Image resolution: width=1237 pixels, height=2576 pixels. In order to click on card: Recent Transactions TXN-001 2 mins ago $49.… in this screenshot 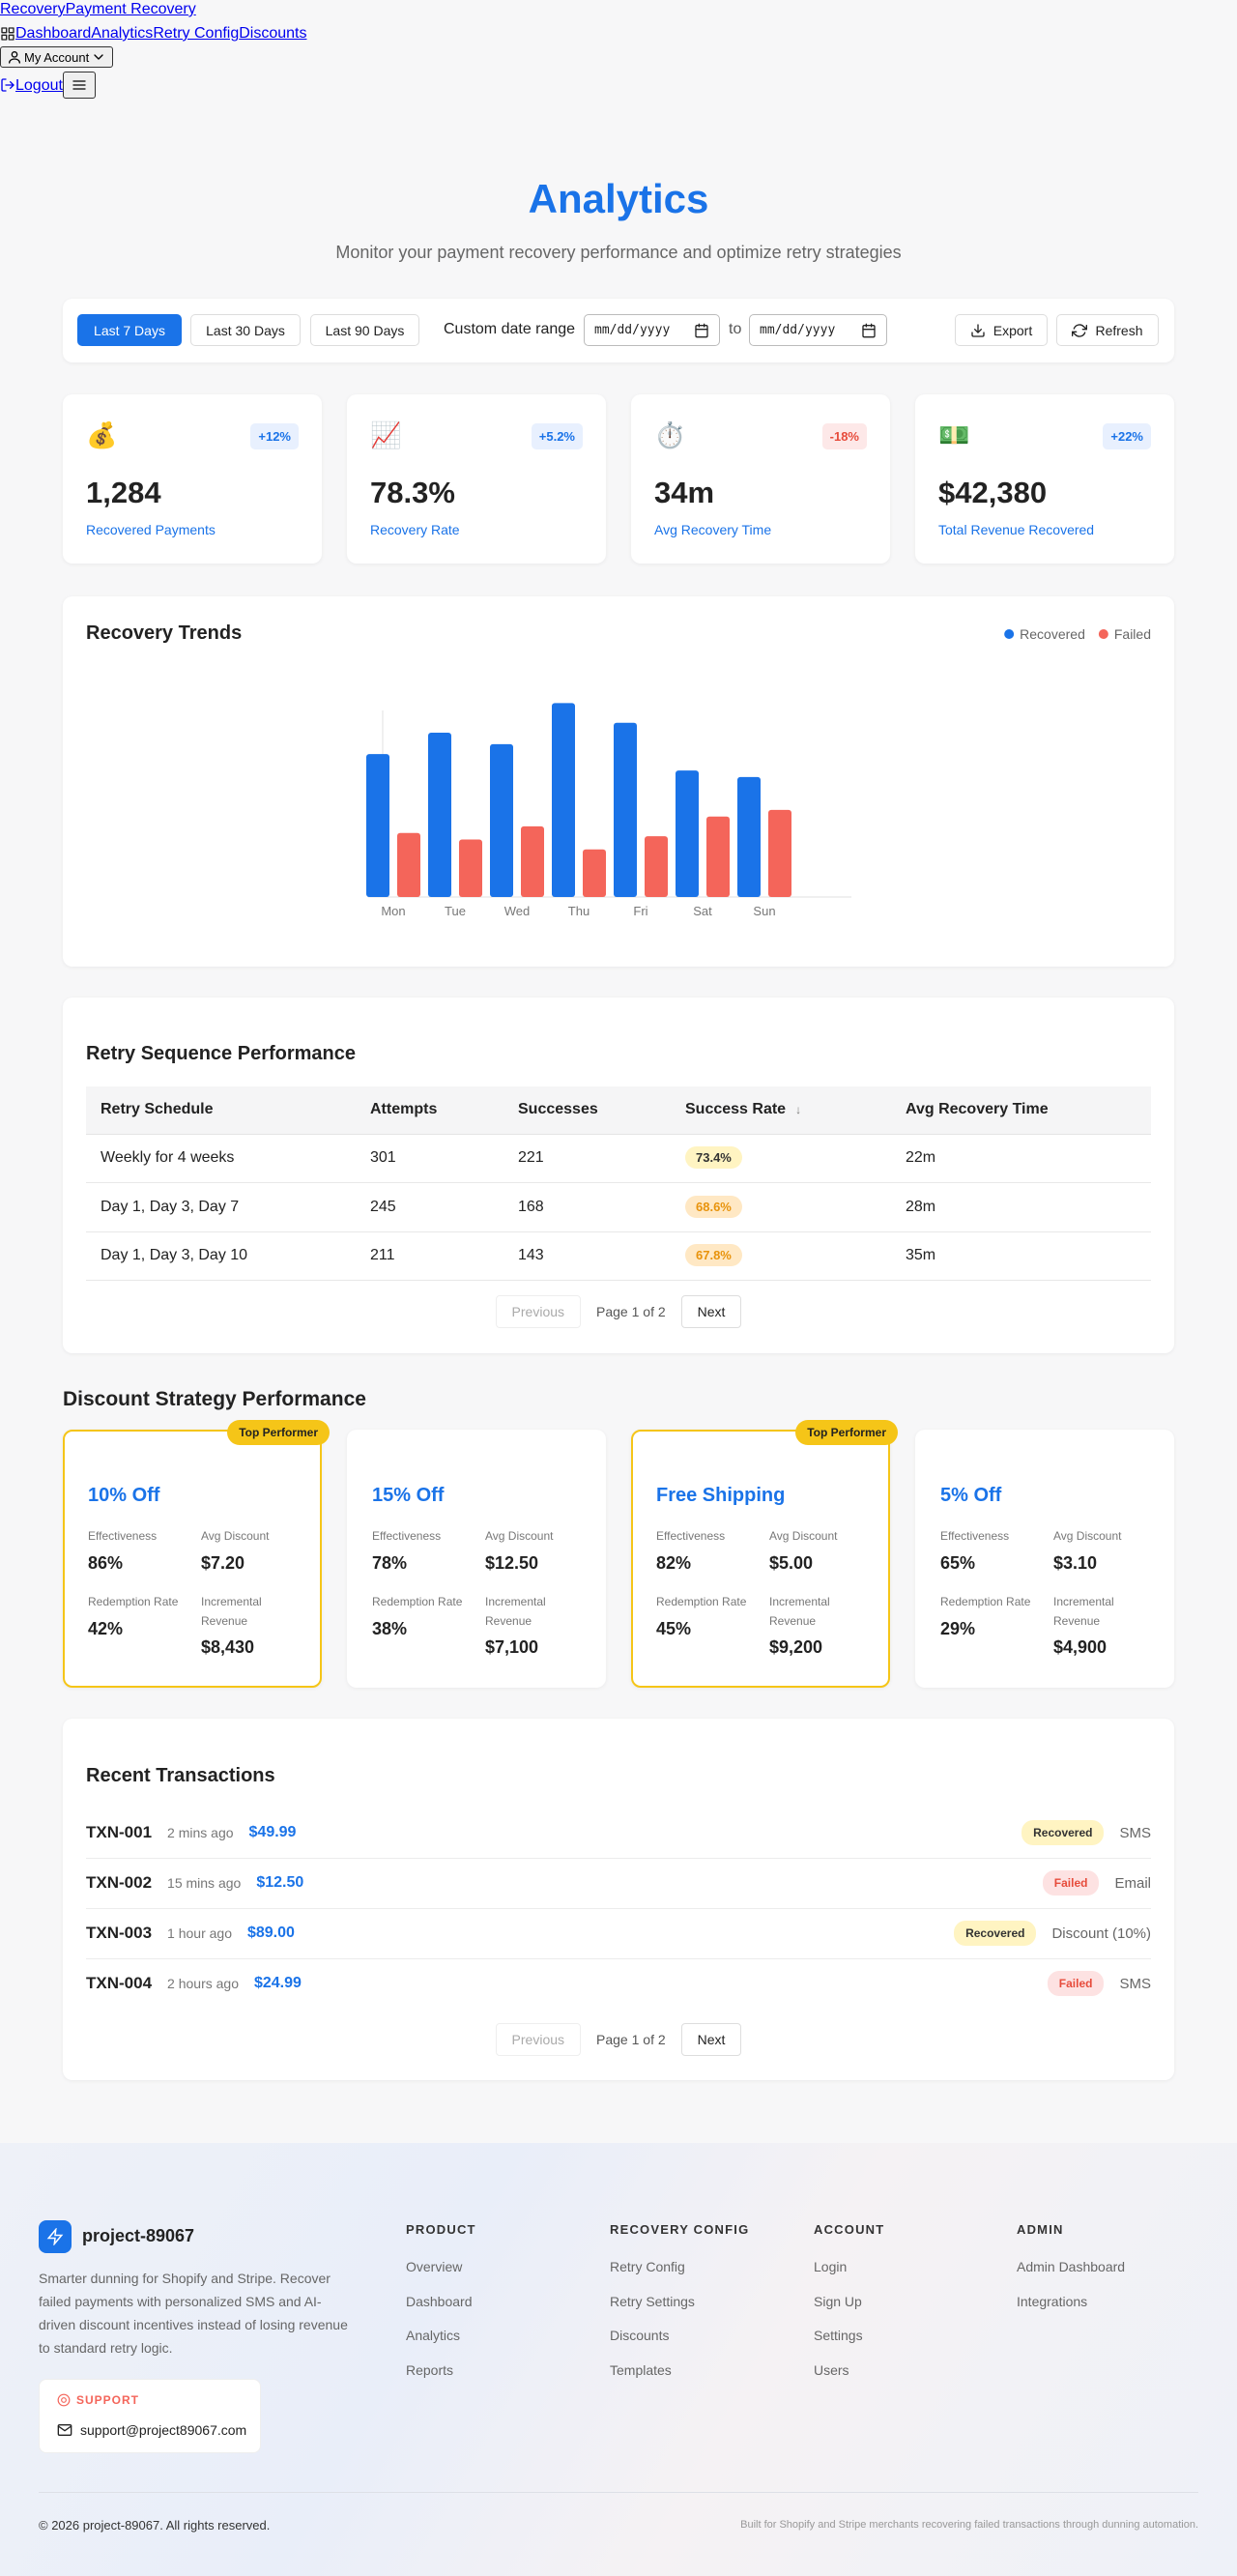, I will do `click(618, 1899)`.